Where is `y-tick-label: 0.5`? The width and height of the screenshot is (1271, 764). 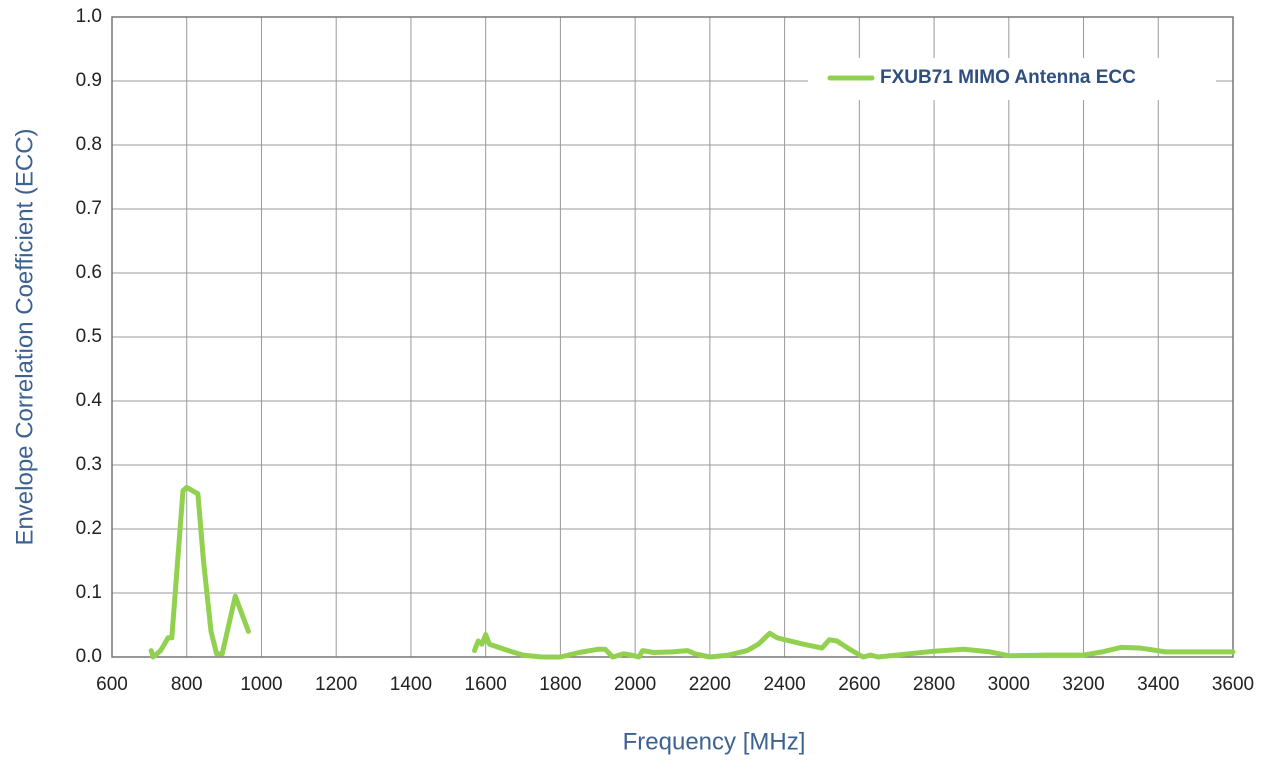 y-tick-label: 0.5 is located at coordinates (89, 336).